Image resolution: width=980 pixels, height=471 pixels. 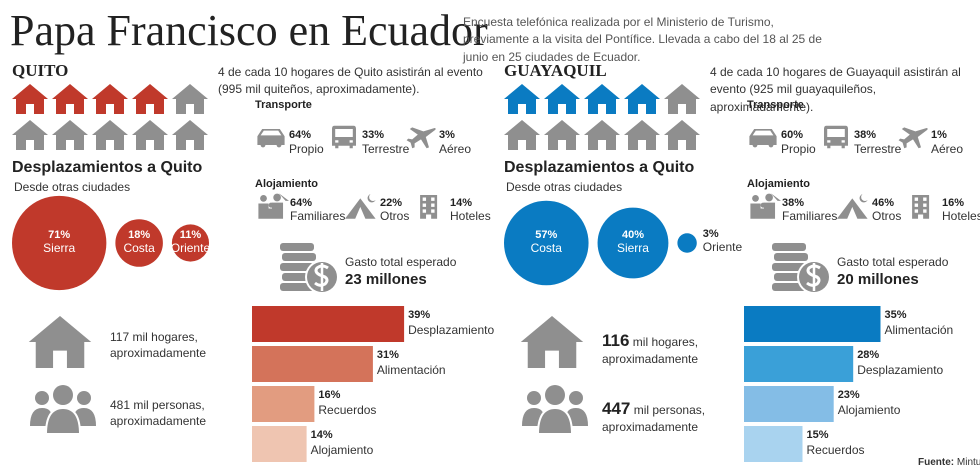 What do you see at coordinates (817, 435) in the screenshot?
I see `value-label: 15%` at bounding box center [817, 435].